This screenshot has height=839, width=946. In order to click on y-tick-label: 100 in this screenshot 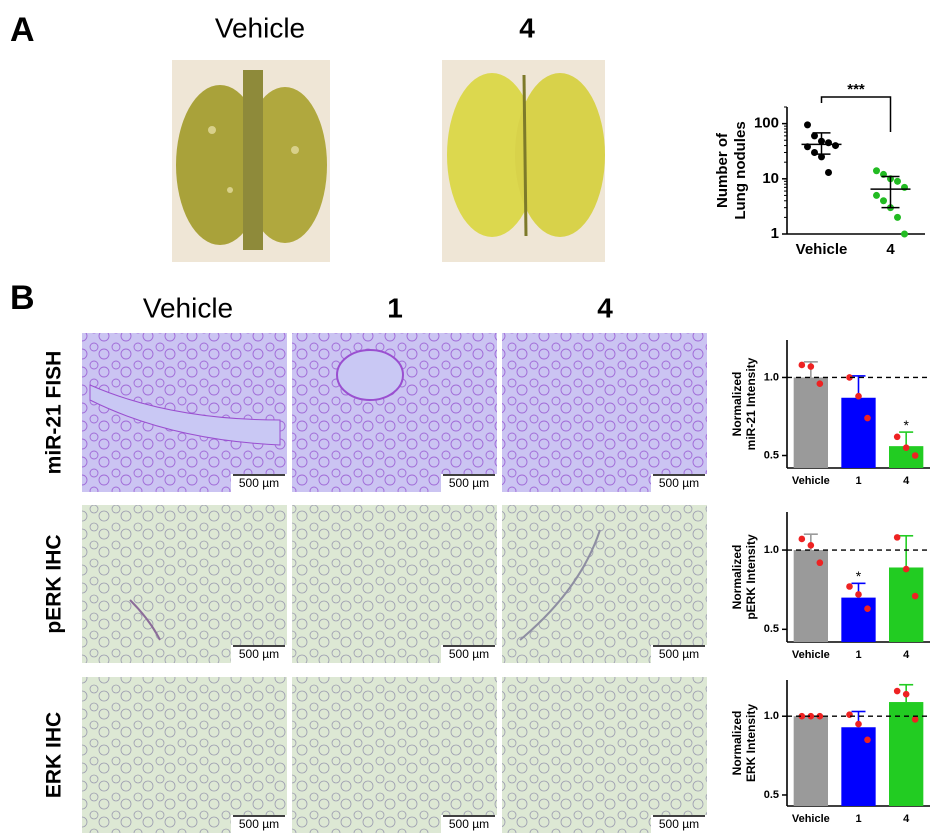, I will do `click(766, 123)`.